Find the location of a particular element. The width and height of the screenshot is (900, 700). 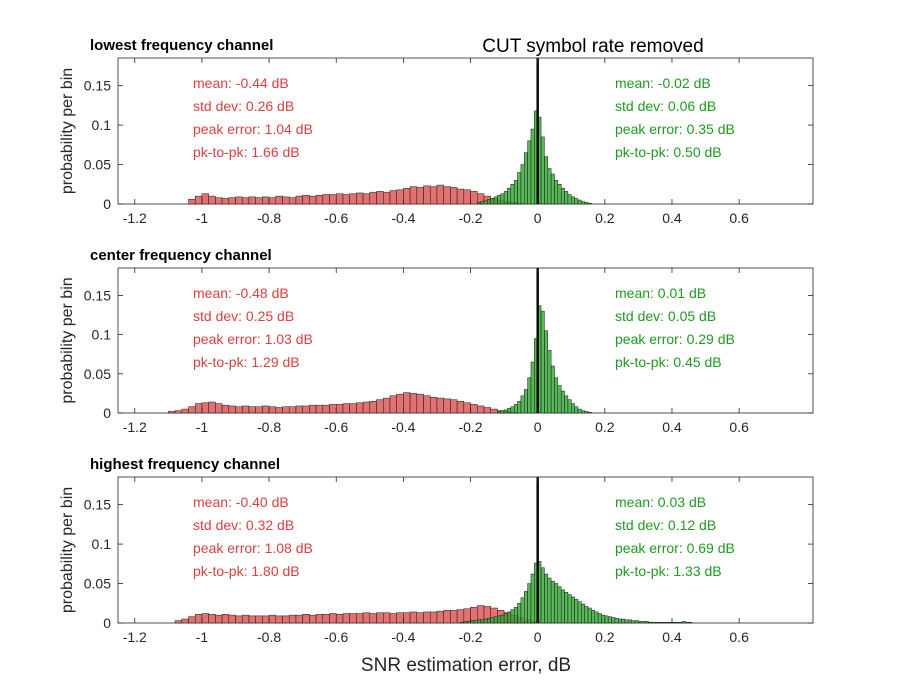

x-tick-label: 0 is located at coordinates (538, 637).